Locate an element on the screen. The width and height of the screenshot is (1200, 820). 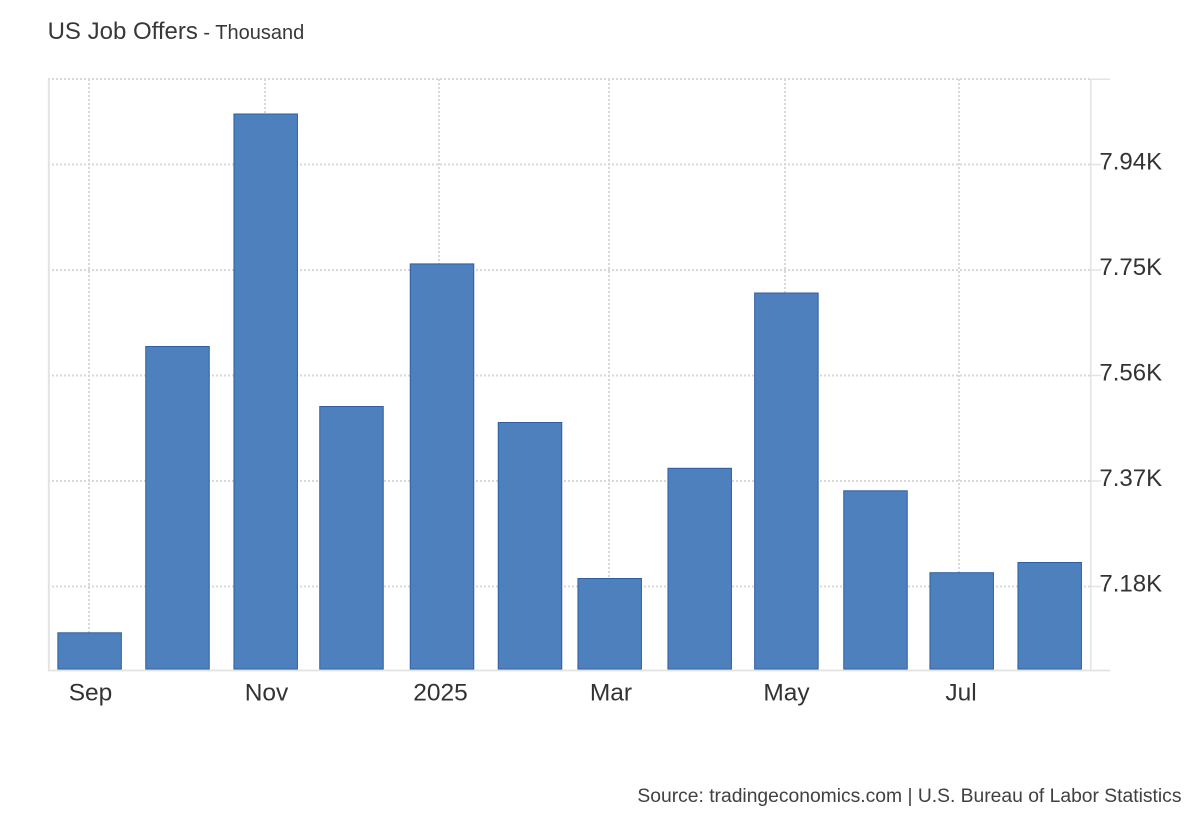
svg-text: Mar is located at coordinates (611, 692).